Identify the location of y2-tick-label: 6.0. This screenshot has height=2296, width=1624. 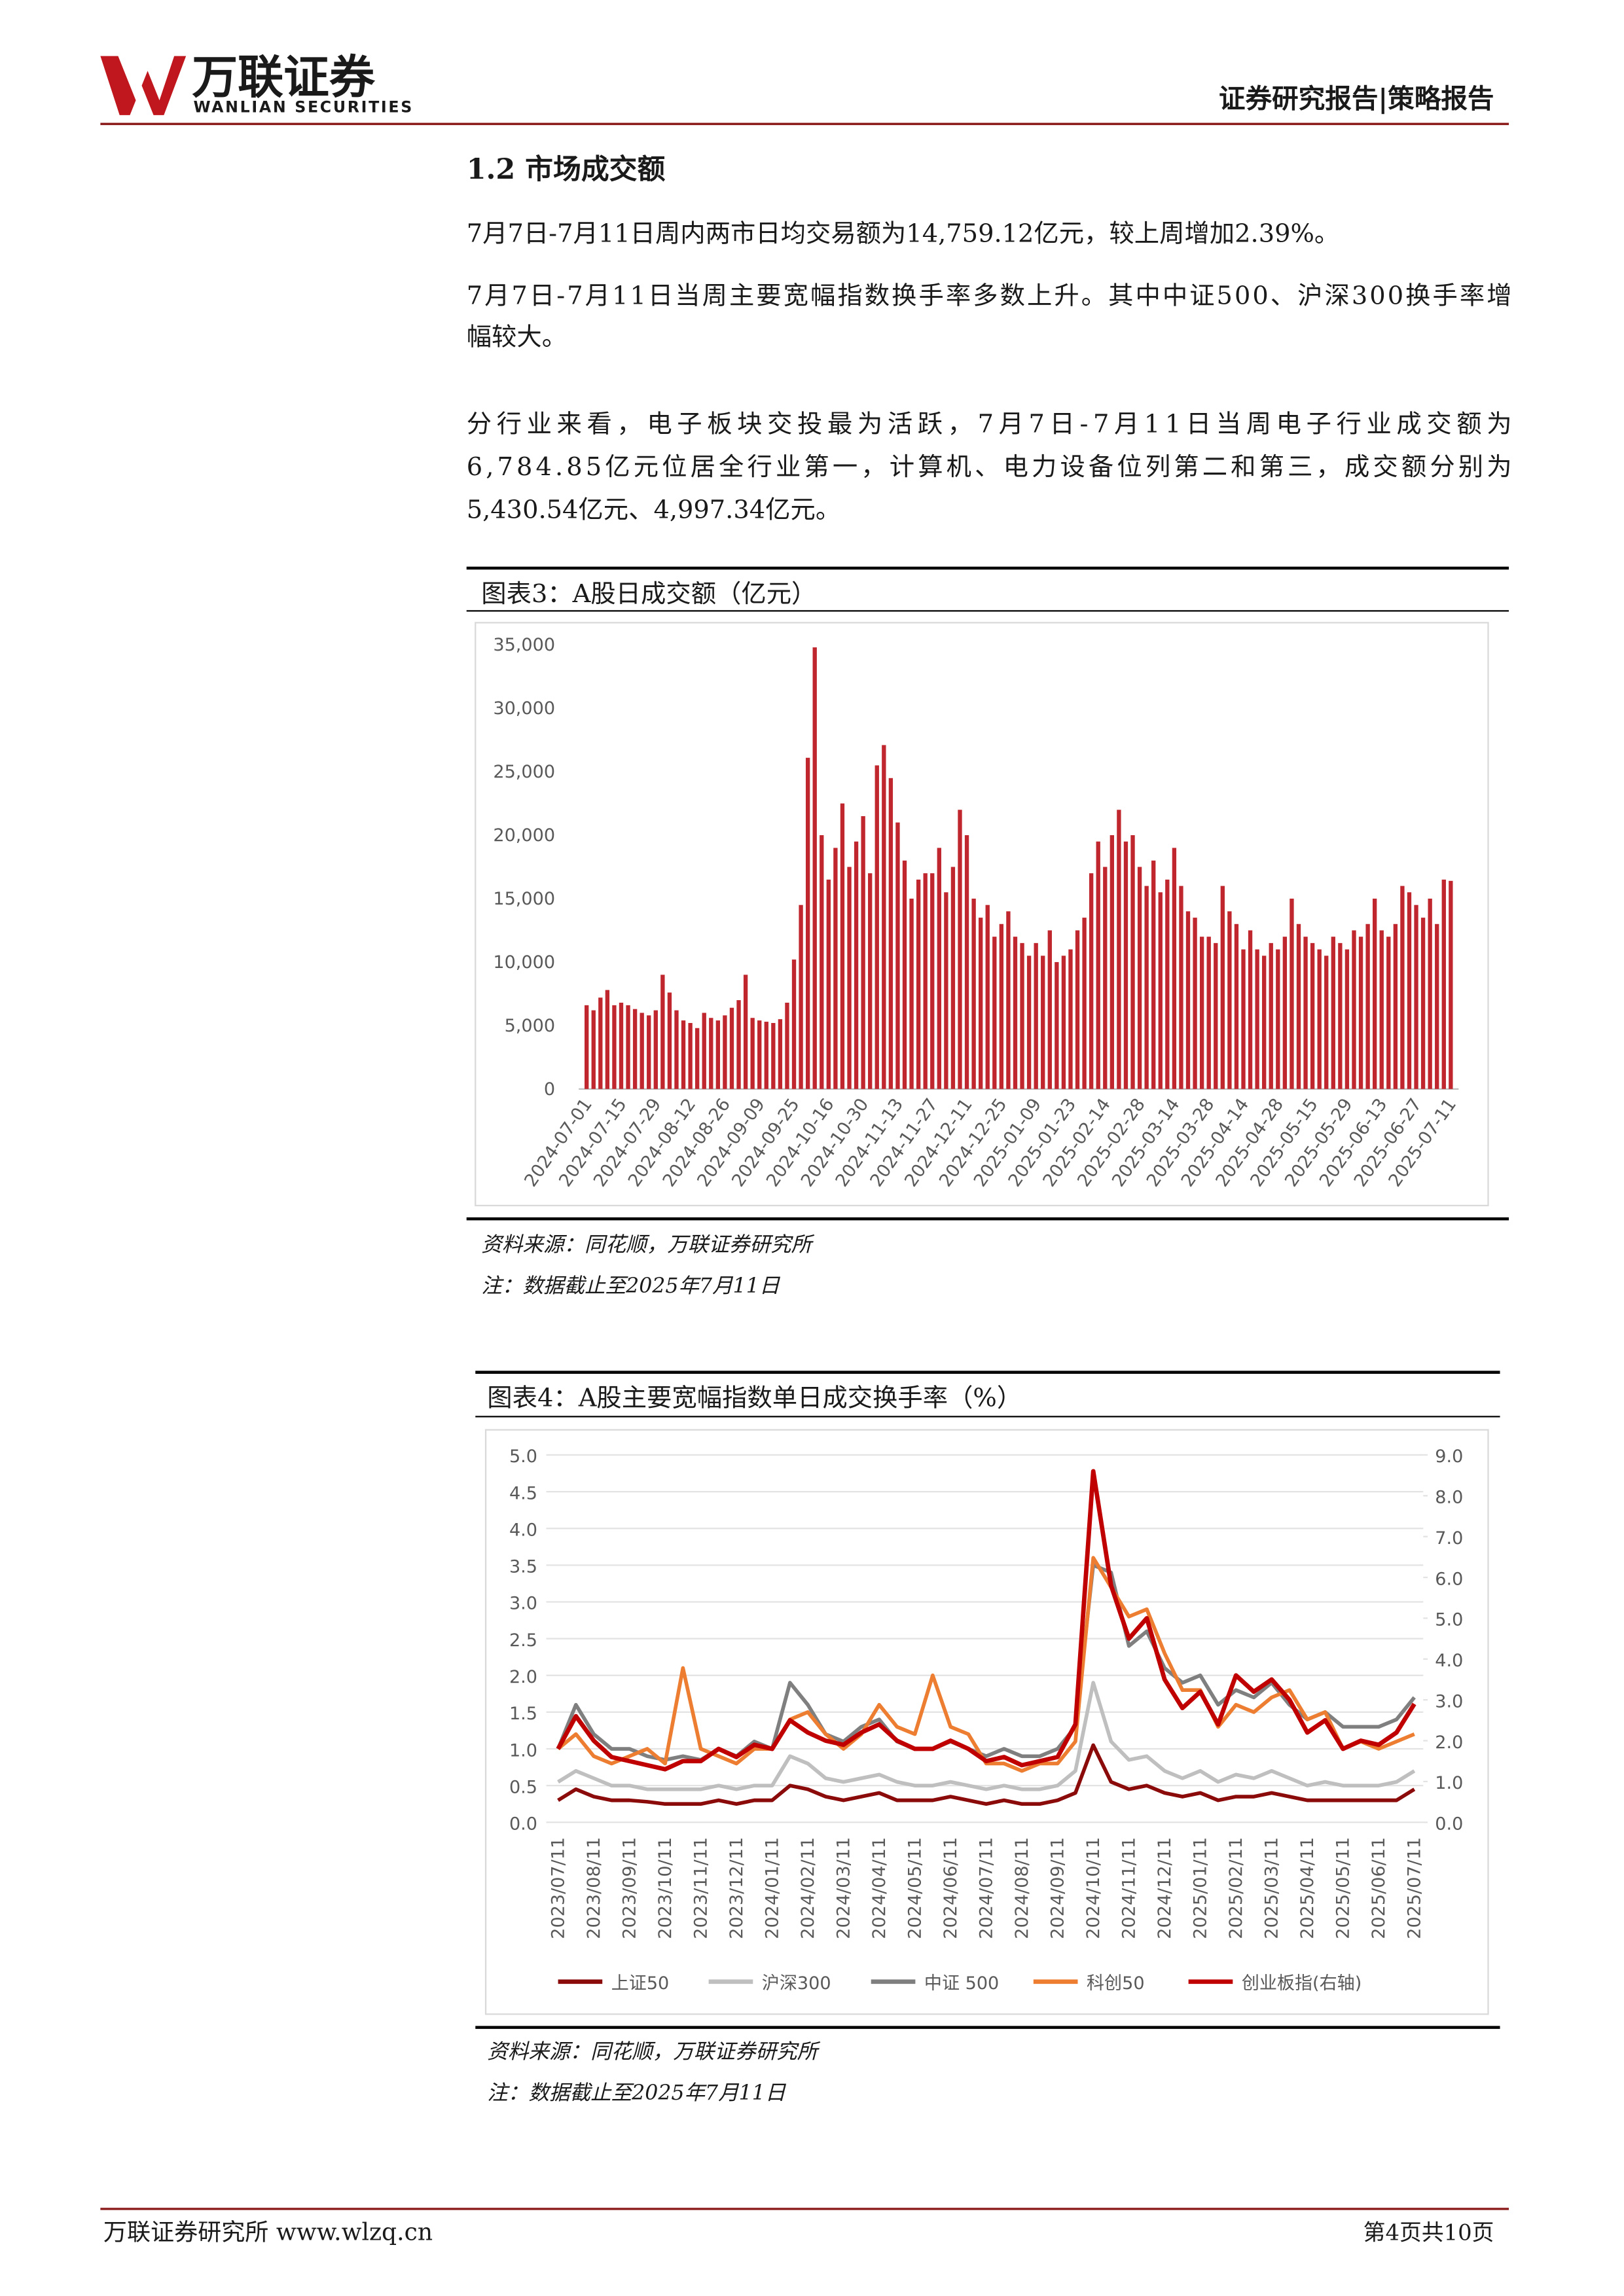
(1449, 1579).